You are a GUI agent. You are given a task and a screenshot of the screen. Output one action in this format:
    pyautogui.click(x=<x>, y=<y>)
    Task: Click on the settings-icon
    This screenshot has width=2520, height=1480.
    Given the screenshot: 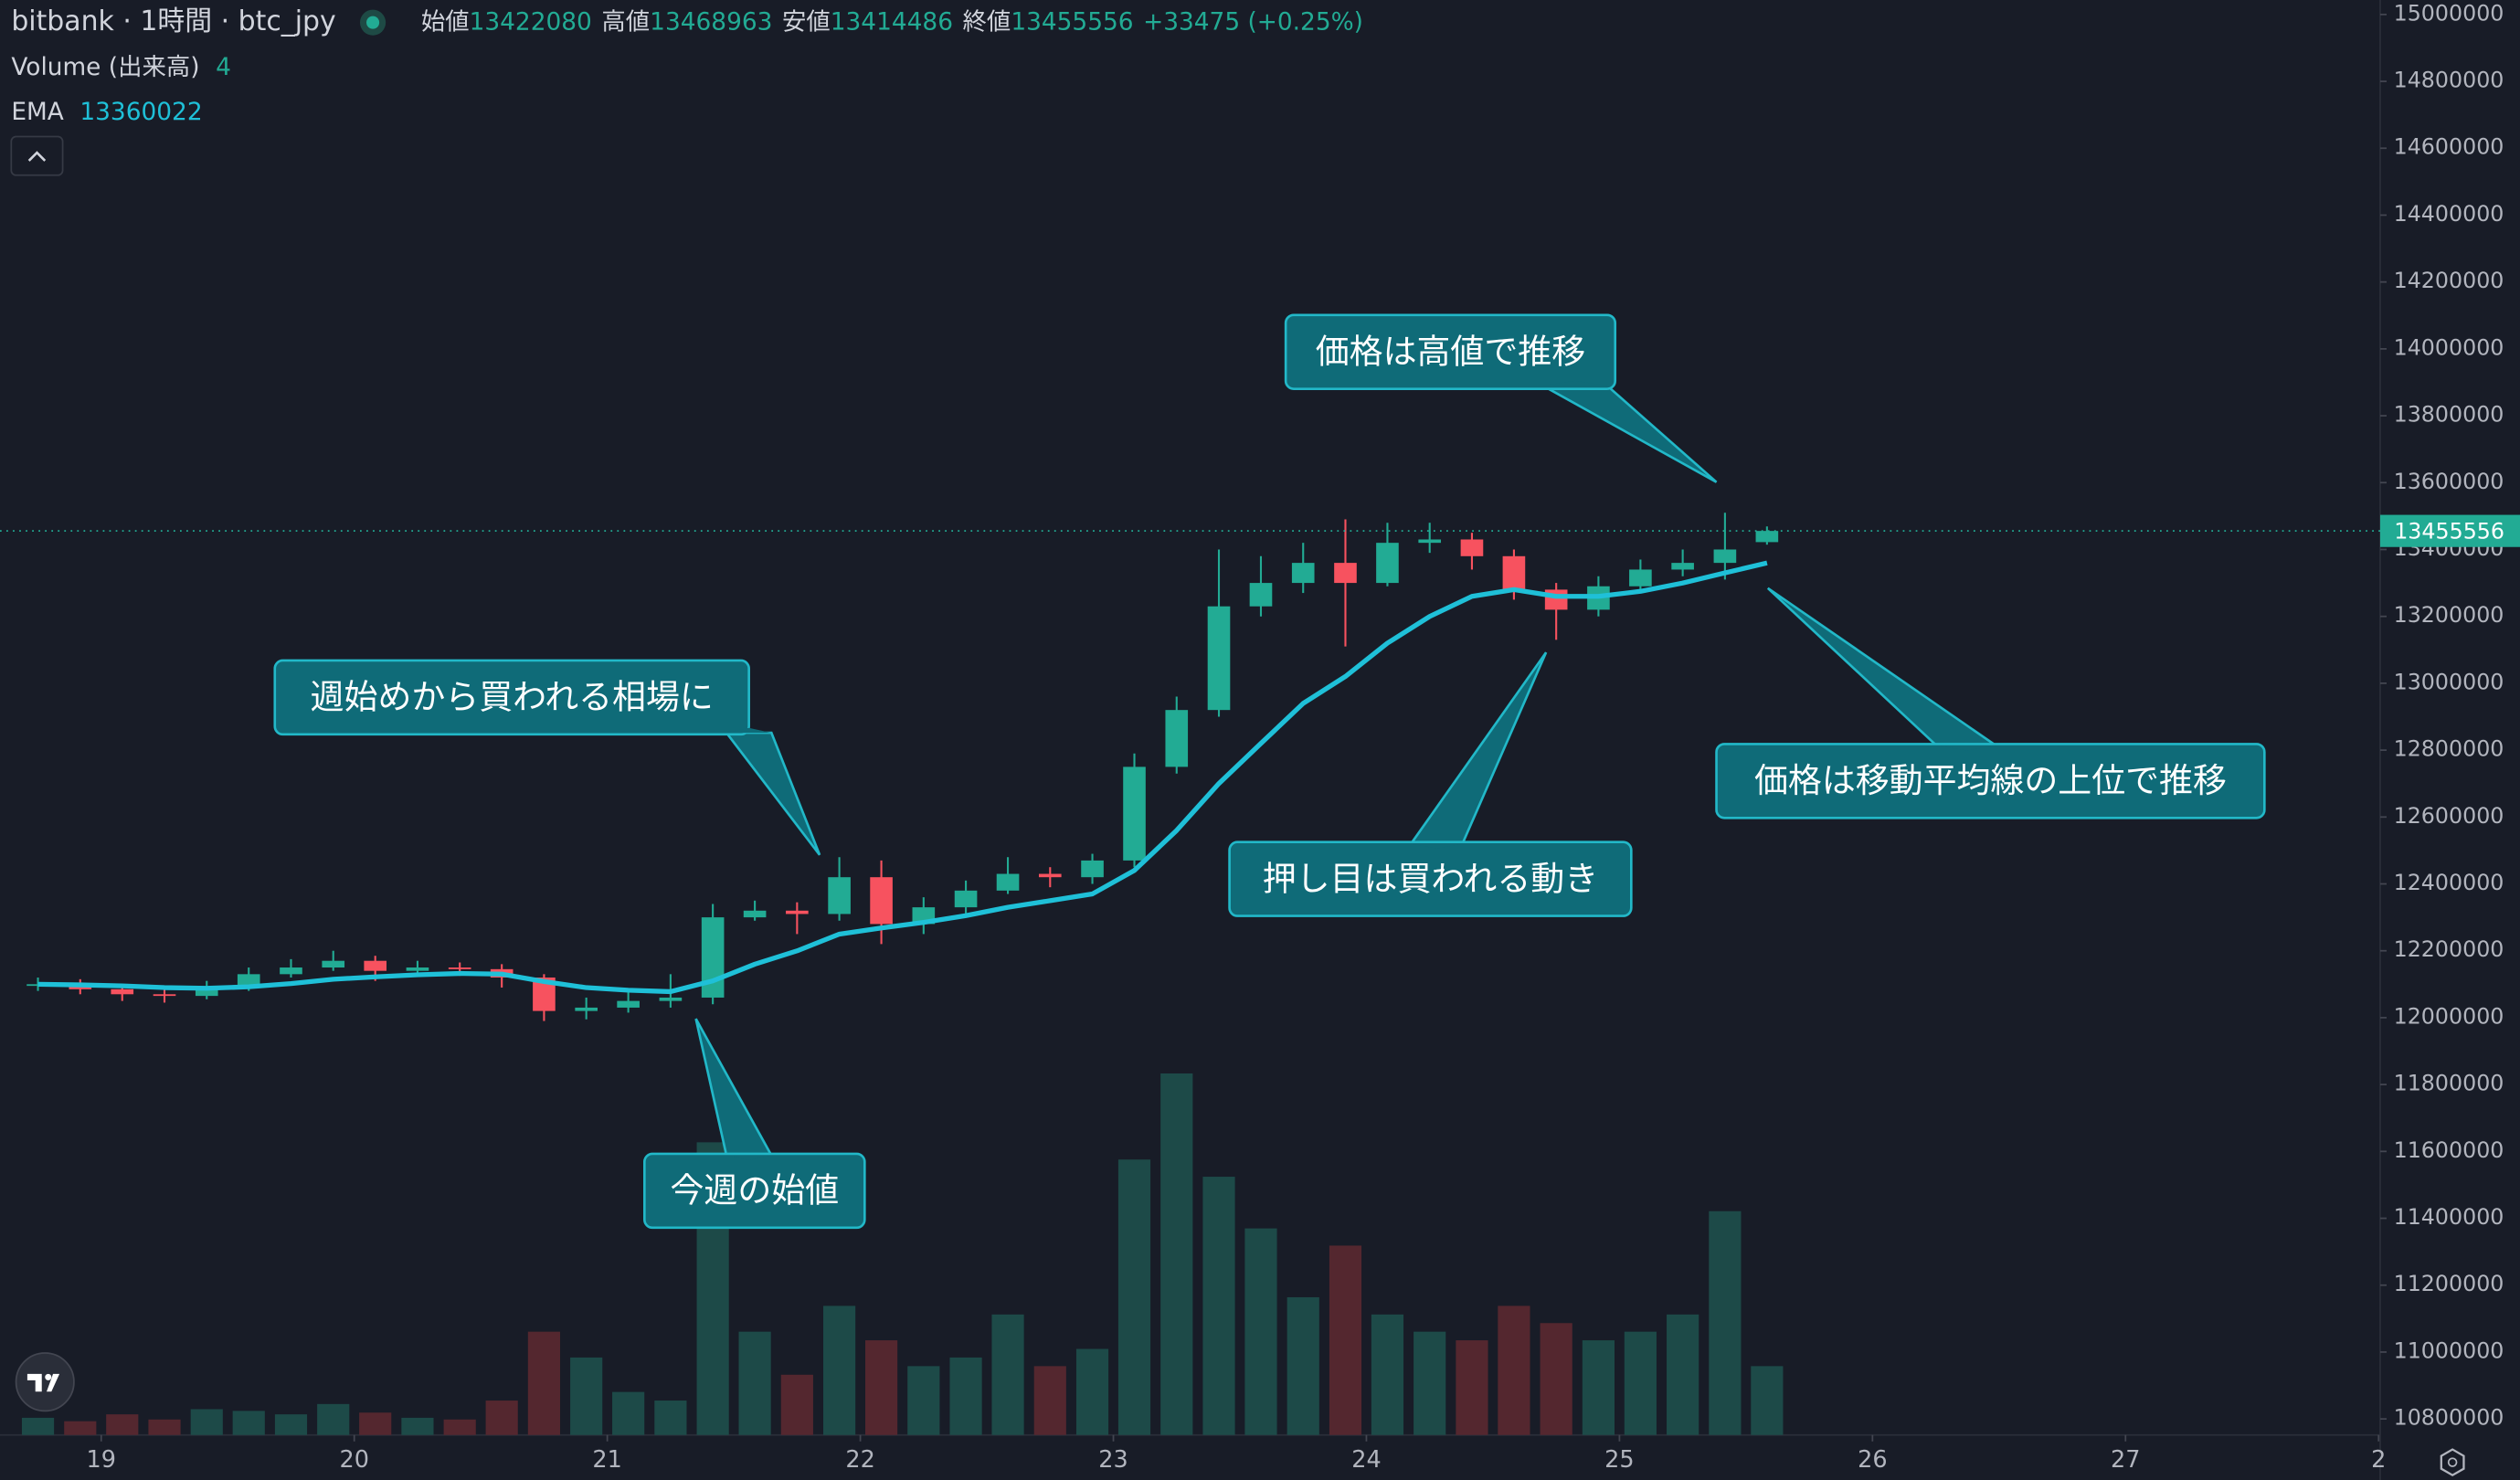 What is the action you would take?
    pyautogui.click(x=2453, y=1462)
    